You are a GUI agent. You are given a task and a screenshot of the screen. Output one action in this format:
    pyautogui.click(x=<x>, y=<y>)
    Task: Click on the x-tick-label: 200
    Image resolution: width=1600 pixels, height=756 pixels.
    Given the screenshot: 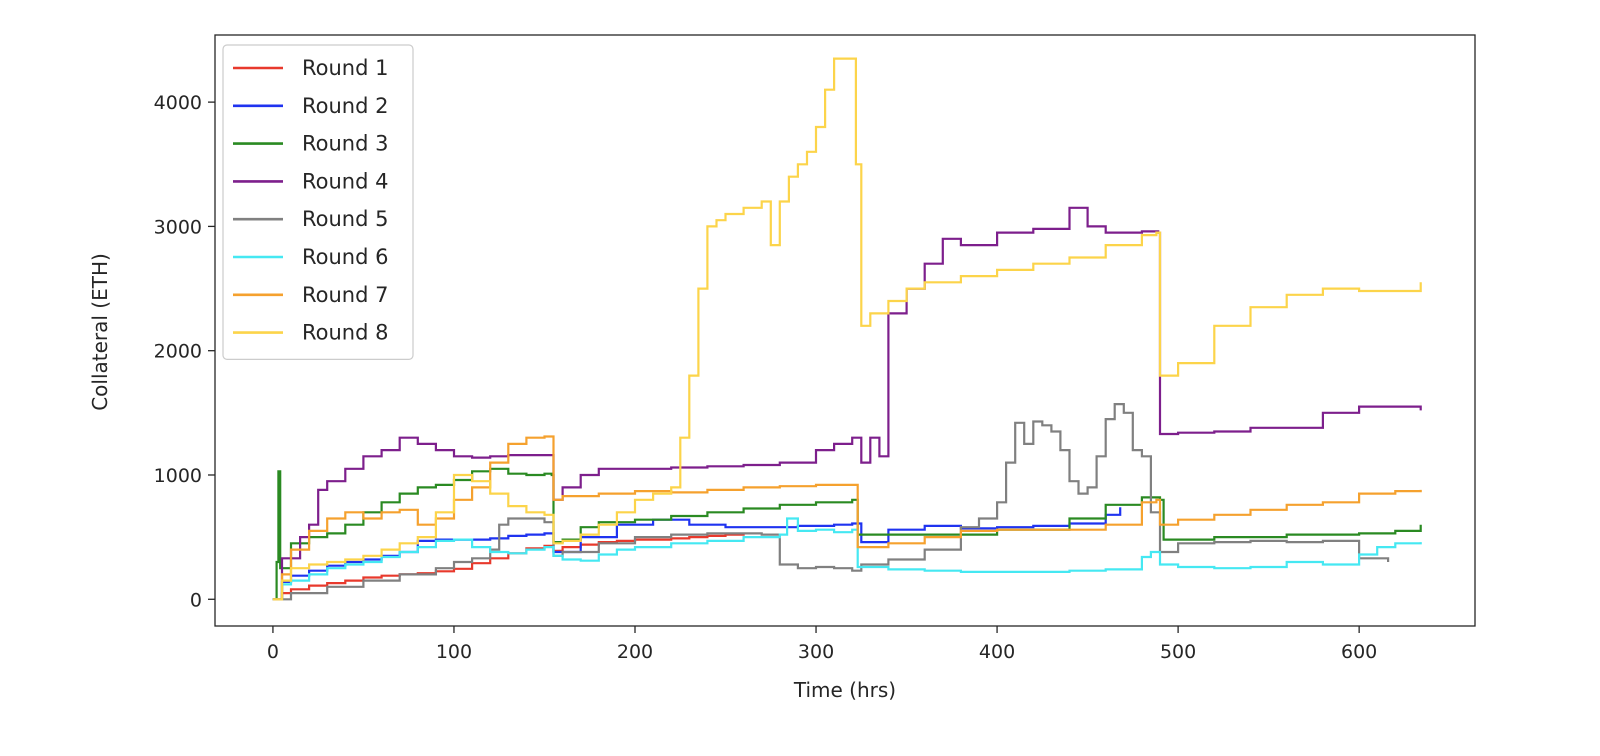 What is the action you would take?
    pyautogui.click(x=635, y=652)
    